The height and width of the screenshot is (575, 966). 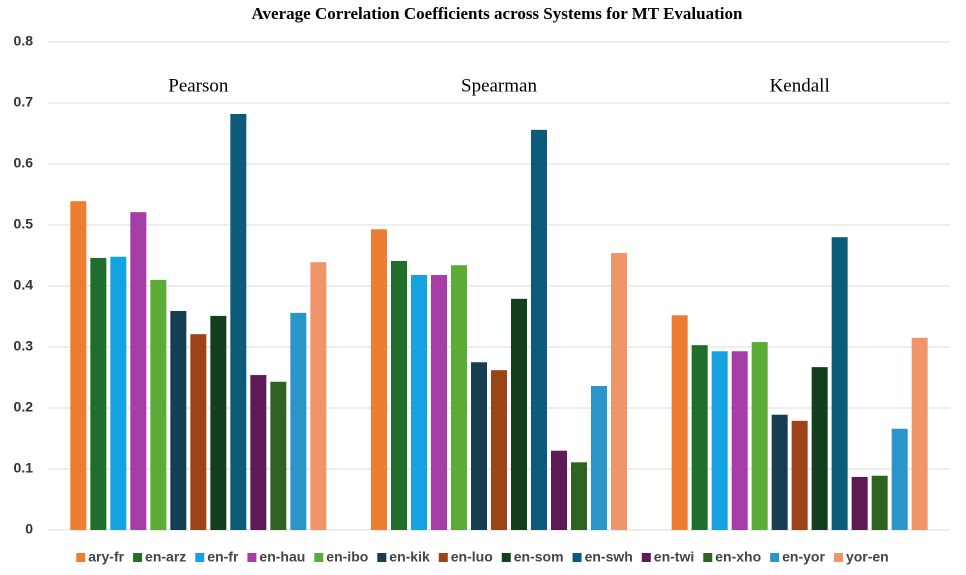 What do you see at coordinates (409, 557) in the screenshot?
I see `legend-label: en-kik` at bounding box center [409, 557].